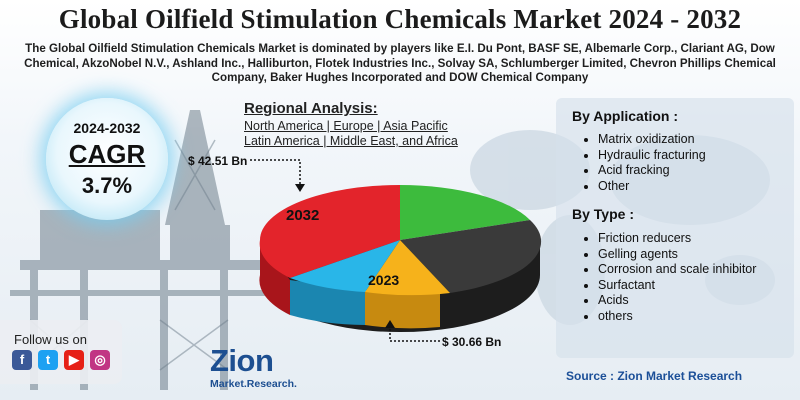  I want to click on list-item: Matrix oxidization, so click(698, 140).